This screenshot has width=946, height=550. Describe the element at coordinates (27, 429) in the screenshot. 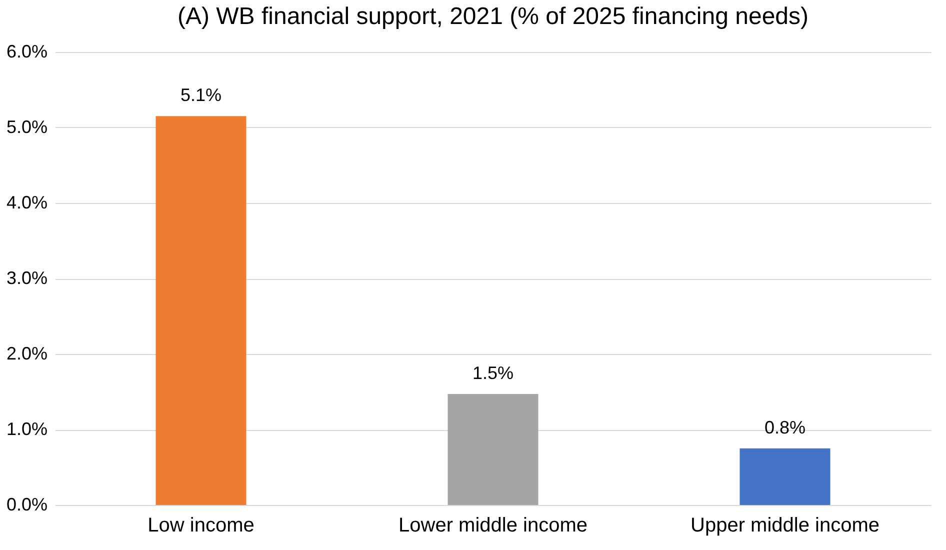

I see `y-tick-label: 1.0%` at that location.